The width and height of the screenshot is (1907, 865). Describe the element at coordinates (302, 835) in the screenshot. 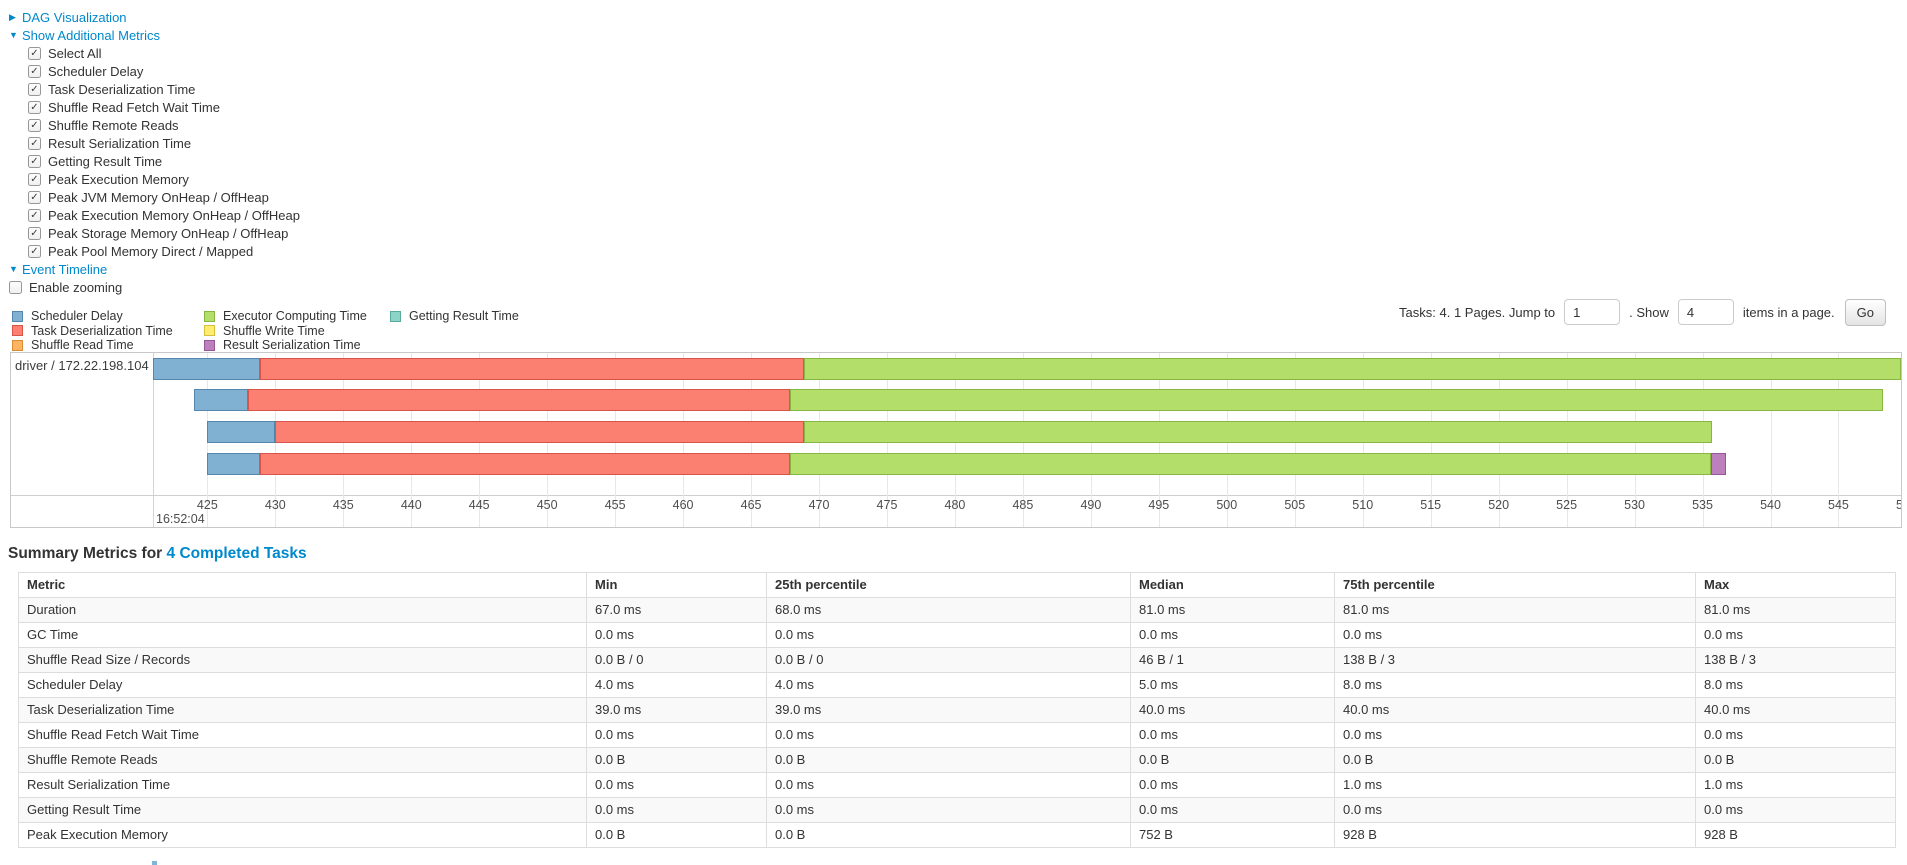

I see `summary-metric-cell: Peak Execution Memory` at that location.